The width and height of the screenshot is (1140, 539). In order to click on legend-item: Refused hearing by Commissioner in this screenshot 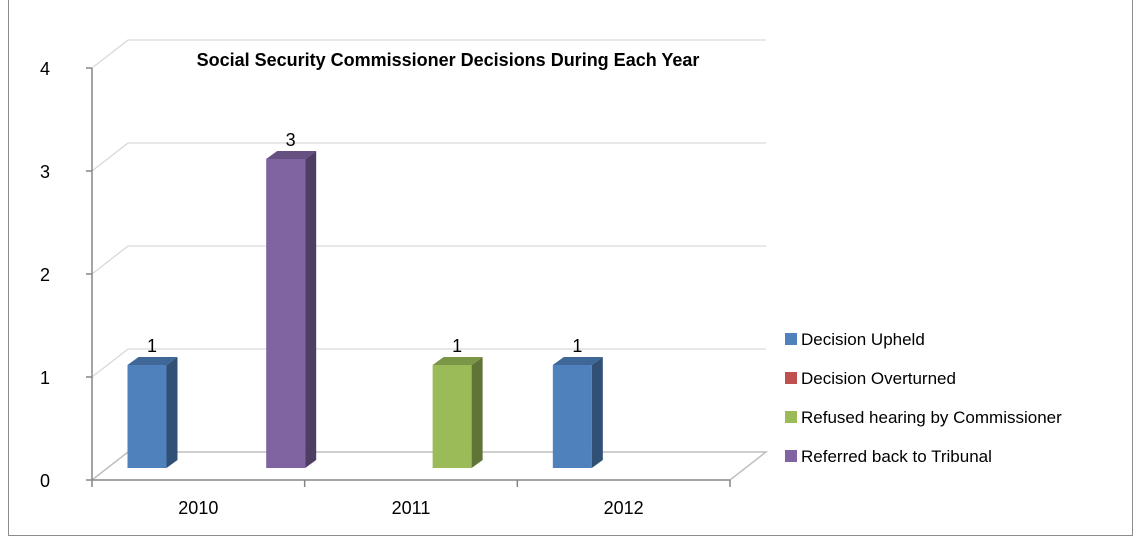, I will do `click(923, 417)`.